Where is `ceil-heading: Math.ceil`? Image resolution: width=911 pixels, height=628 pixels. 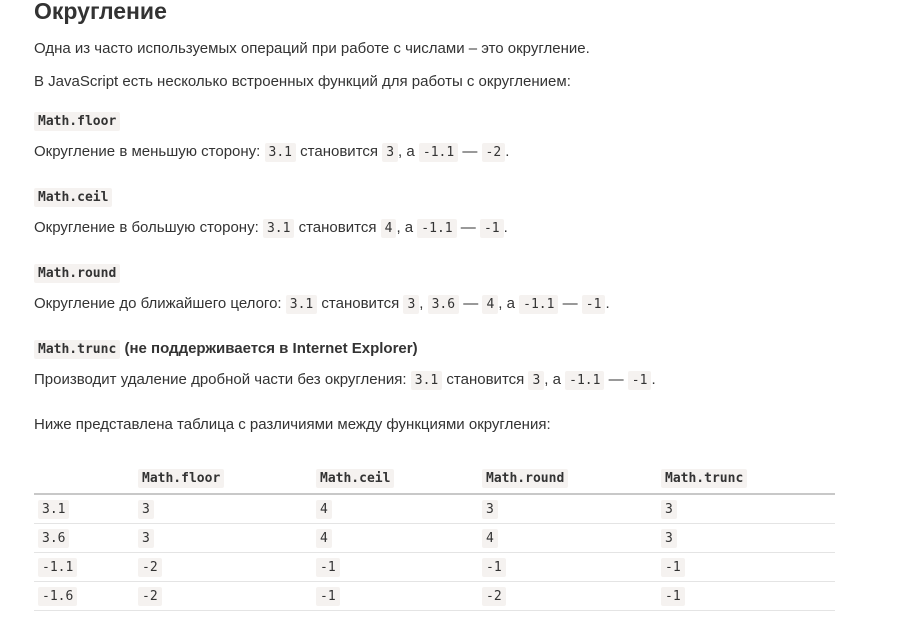 ceil-heading: Math.ceil is located at coordinates (73, 197).